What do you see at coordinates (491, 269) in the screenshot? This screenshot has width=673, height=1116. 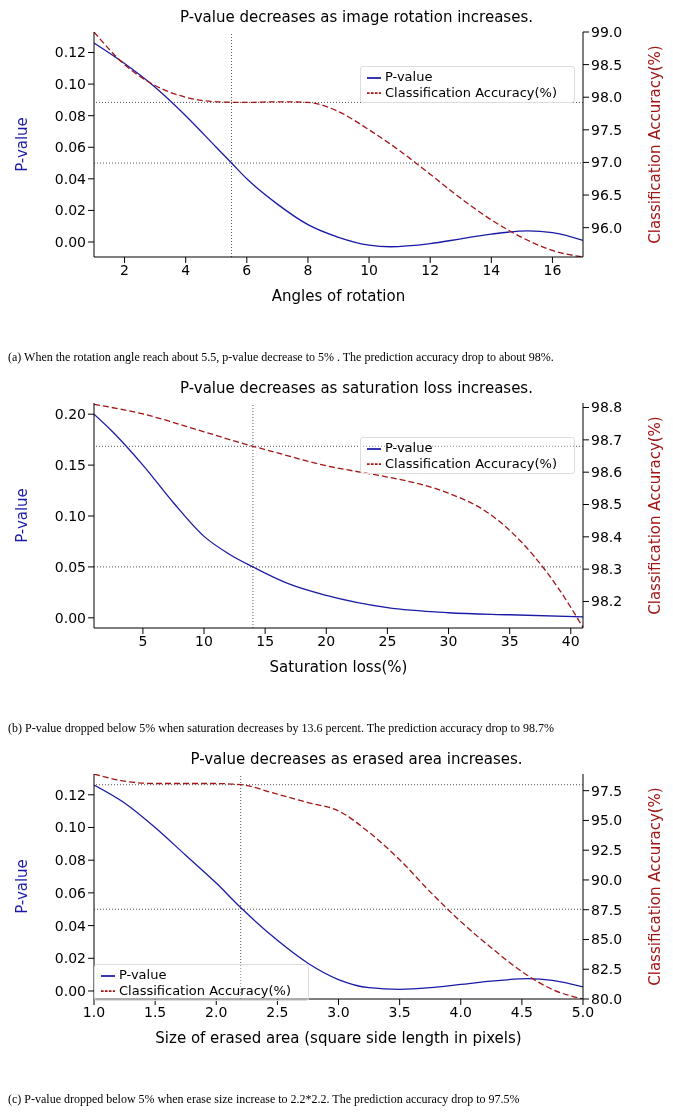 I see `x-tick-label: 14` at bounding box center [491, 269].